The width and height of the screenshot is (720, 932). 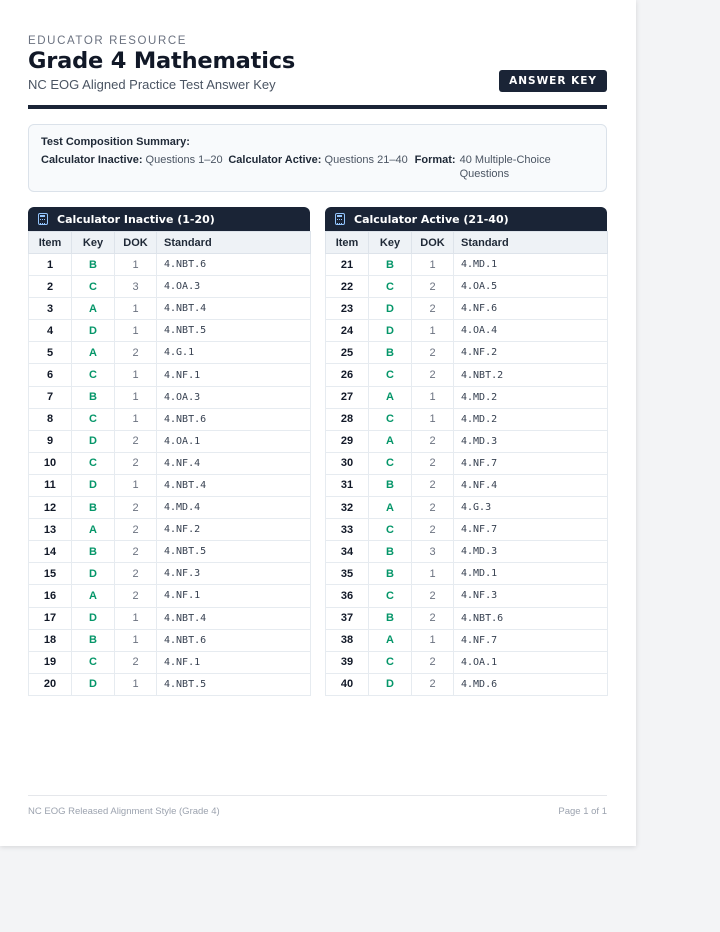 What do you see at coordinates (390, 242) in the screenshot?
I see `column-header-key: Key` at bounding box center [390, 242].